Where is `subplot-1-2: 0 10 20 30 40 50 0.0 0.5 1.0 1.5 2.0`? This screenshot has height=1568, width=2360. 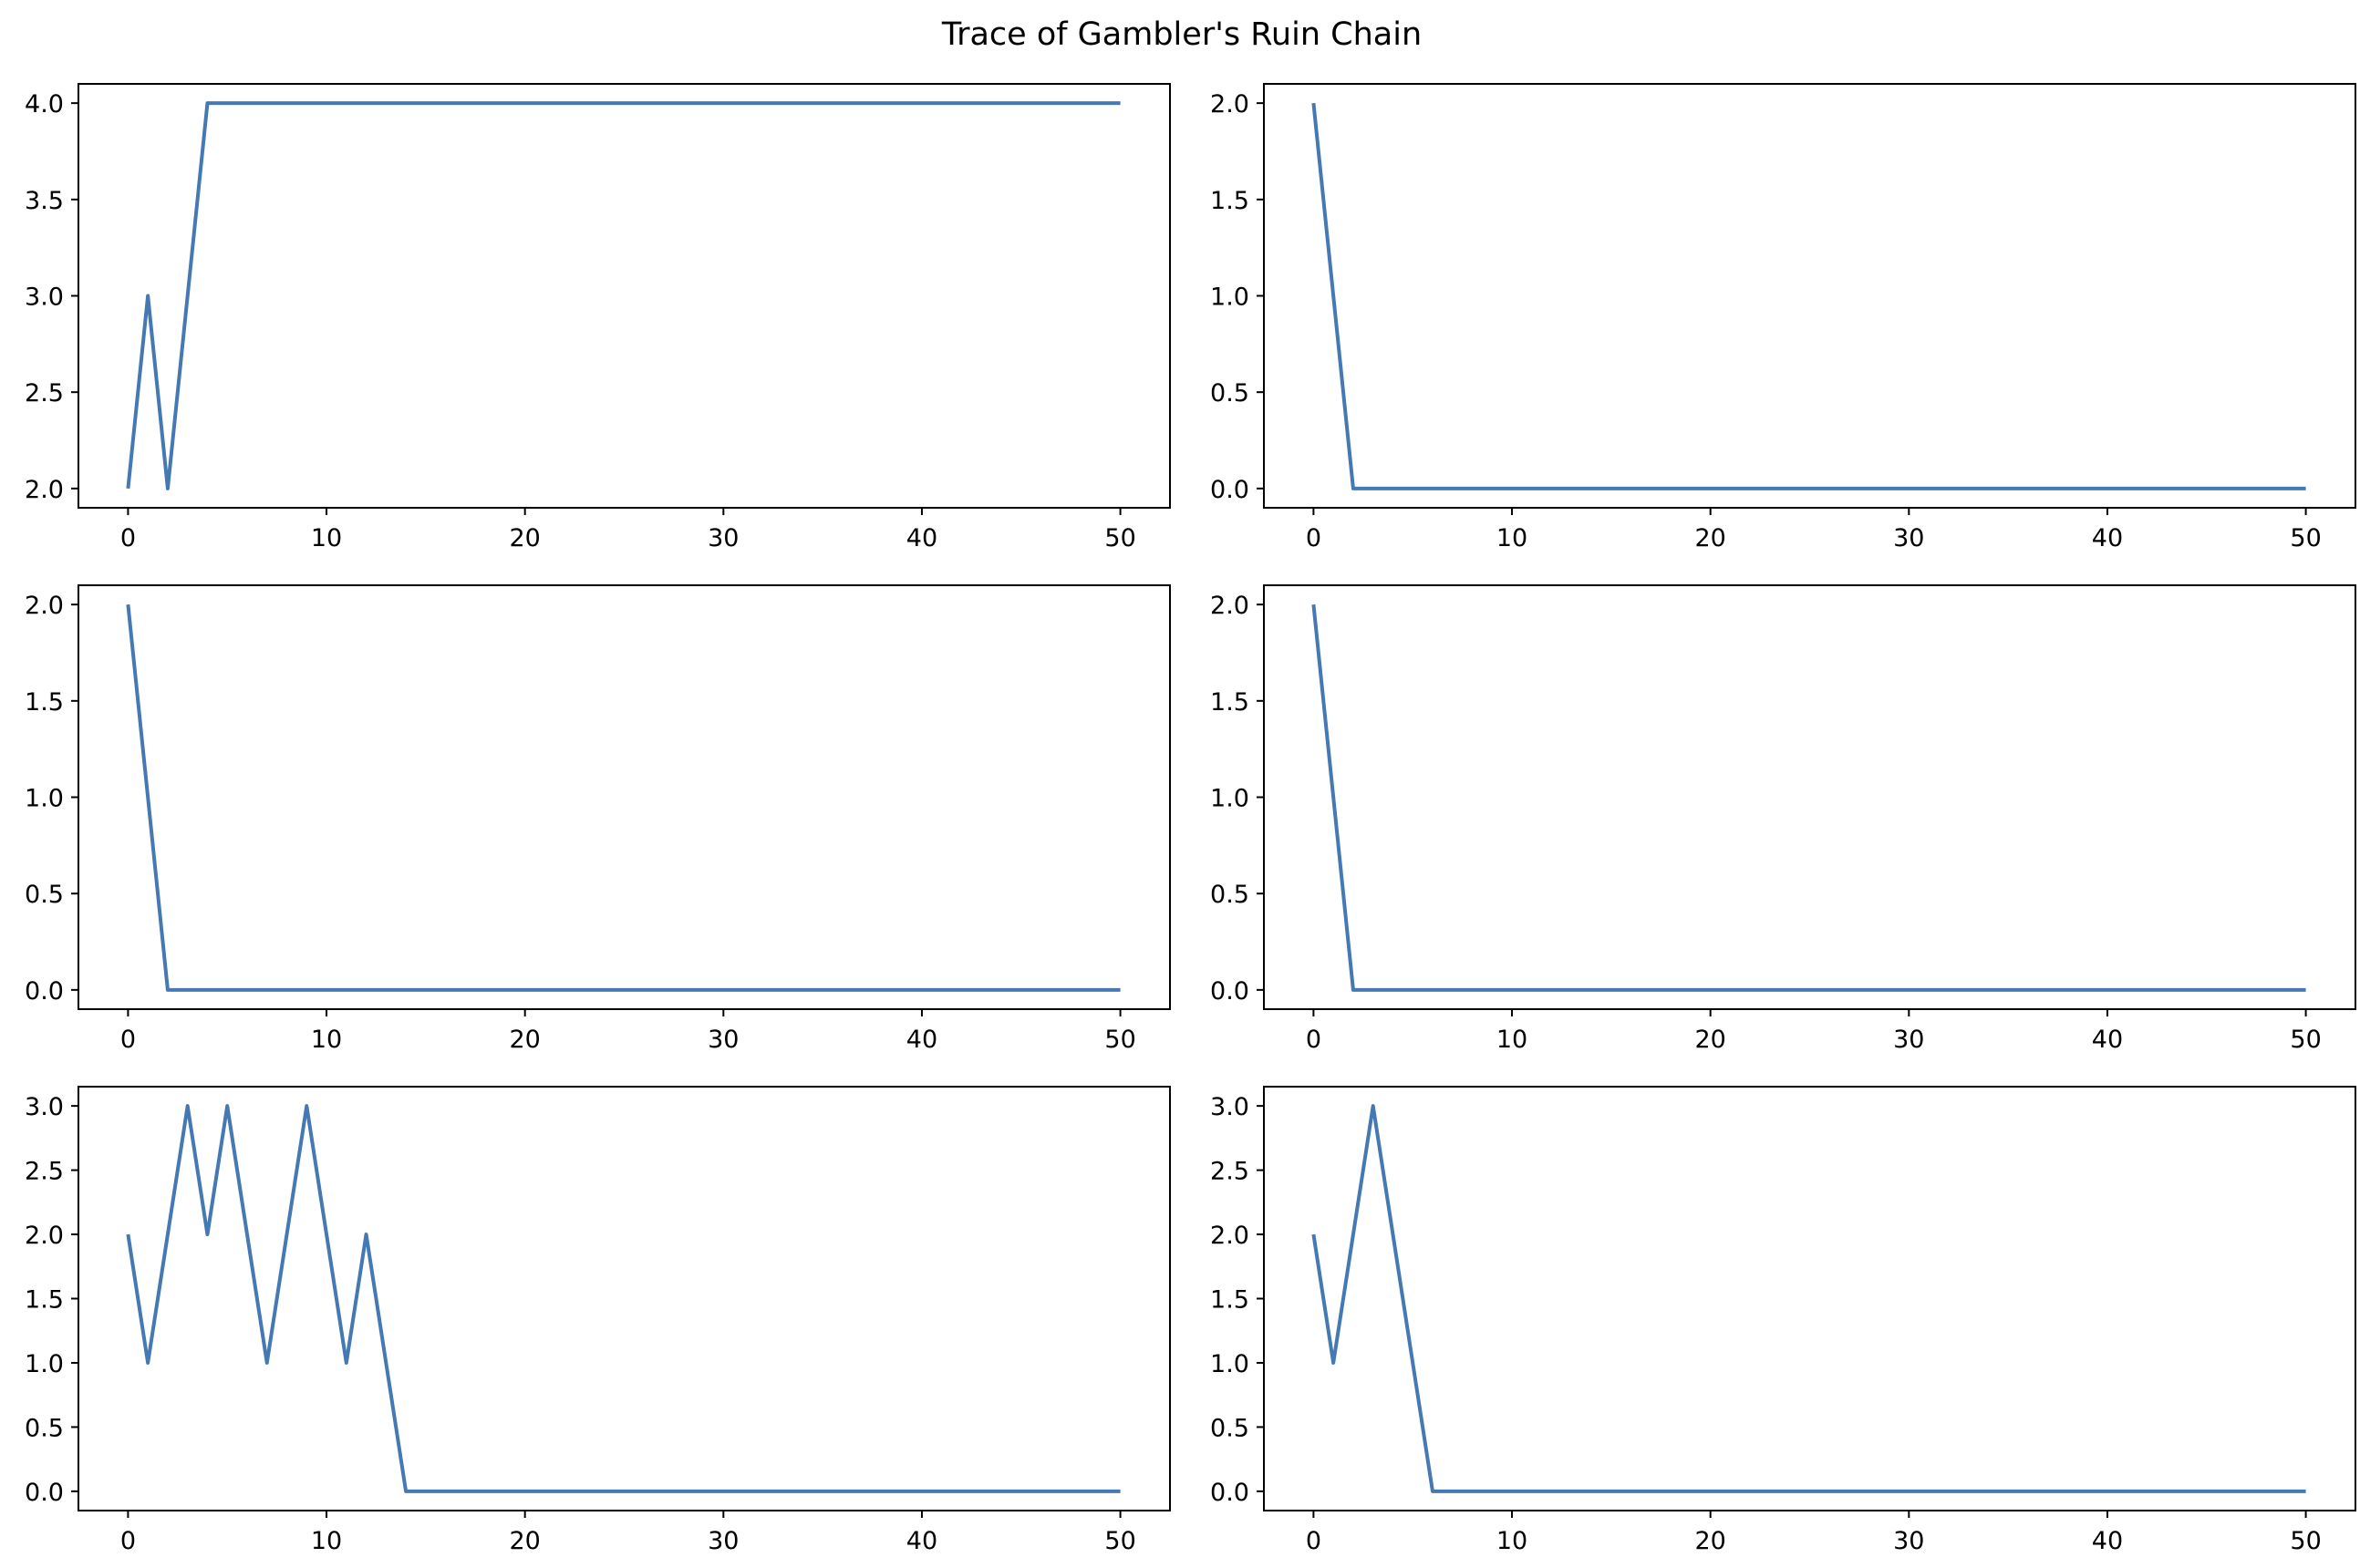 subplot-1-2: 0 10 20 30 40 50 0.0 0.5 1.0 1.5 2.0 is located at coordinates (1783, 317).